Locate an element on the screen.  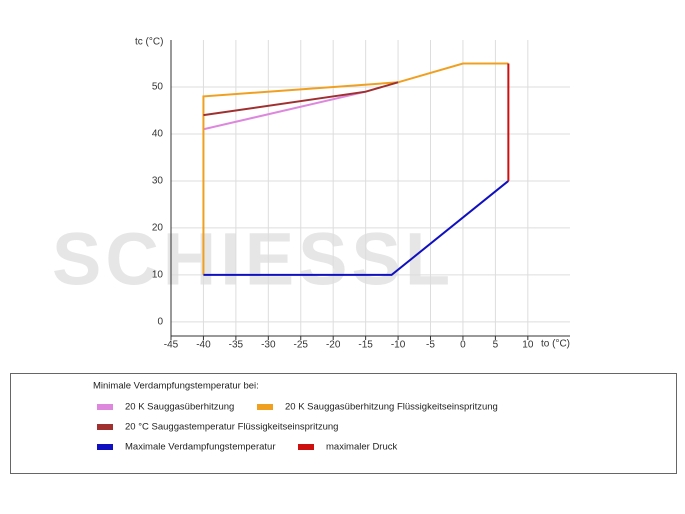
legend-title: Minimale Verdampfungstemperatur bei: is located at coordinates (176, 386).